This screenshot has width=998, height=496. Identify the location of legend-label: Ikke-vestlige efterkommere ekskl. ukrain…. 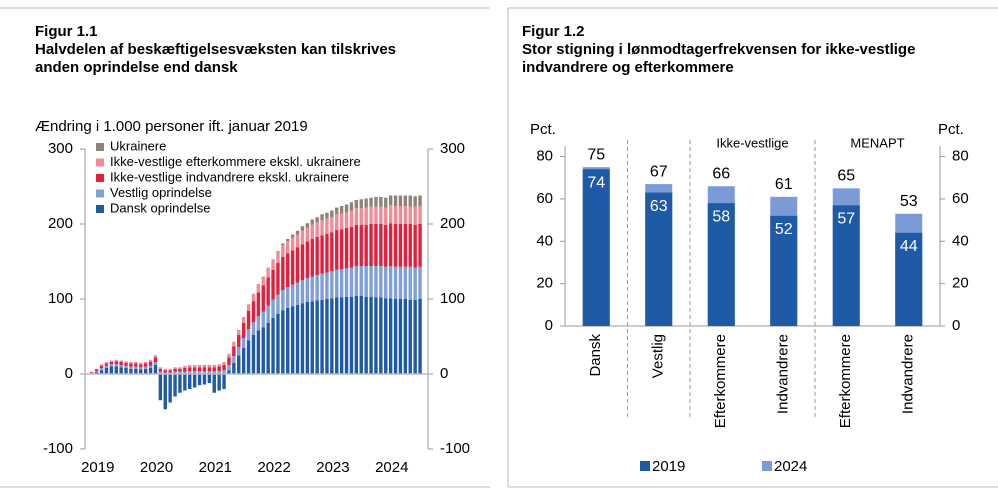
(235, 161).